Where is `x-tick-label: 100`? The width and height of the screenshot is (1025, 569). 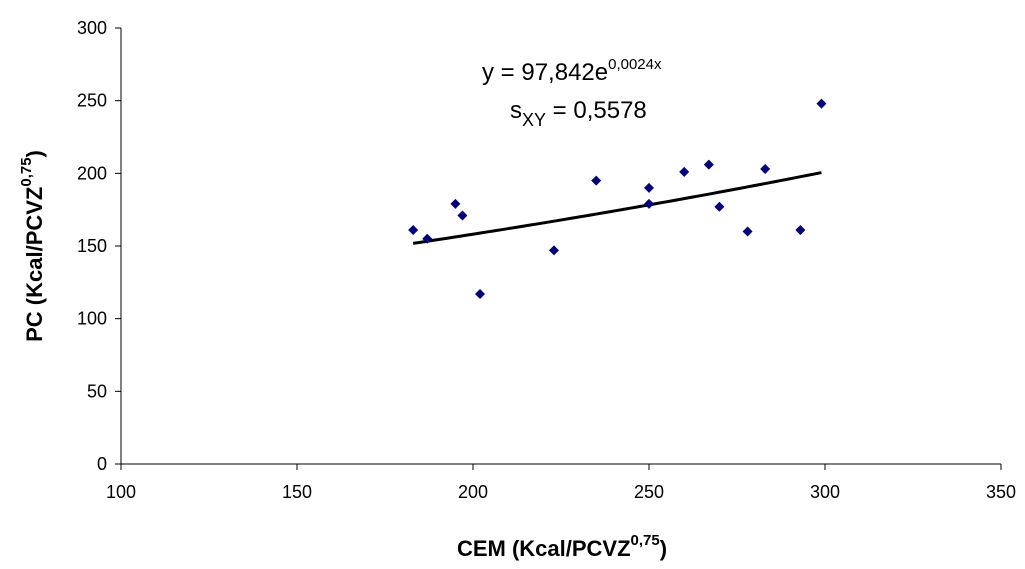 x-tick-label: 100 is located at coordinates (121, 492).